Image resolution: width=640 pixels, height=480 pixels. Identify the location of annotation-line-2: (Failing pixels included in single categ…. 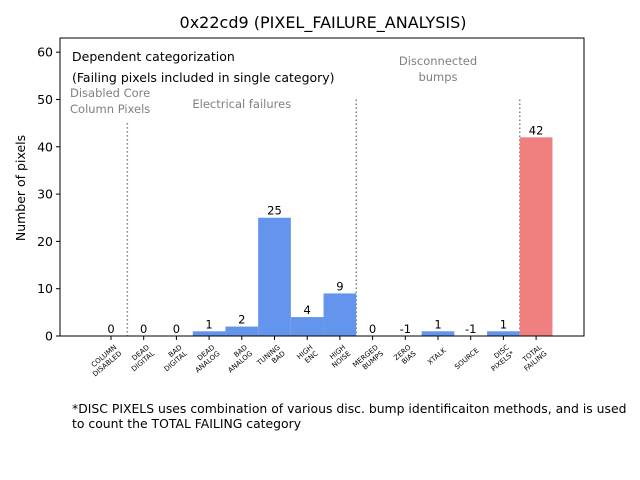
(203, 77).